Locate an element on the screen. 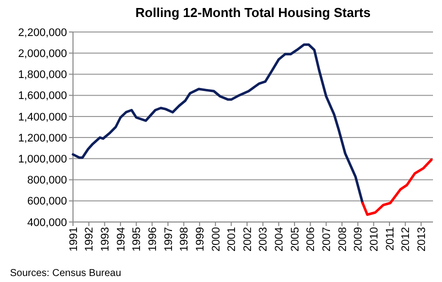 This screenshot has height=282, width=442. x-tick-label: 2011 is located at coordinates (390, 239).